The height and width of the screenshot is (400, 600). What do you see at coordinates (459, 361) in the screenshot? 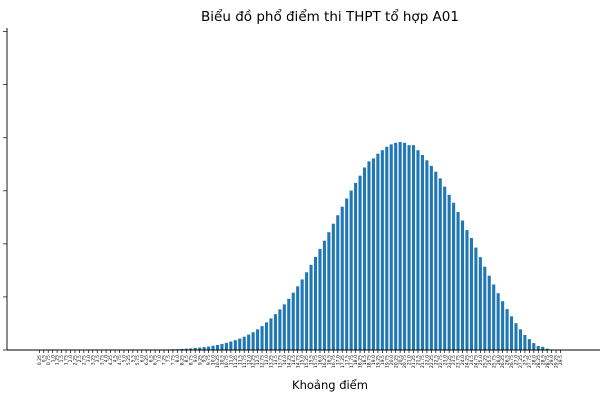
I see `x-tick-label: 23.75` at bounding box center [459, 361].